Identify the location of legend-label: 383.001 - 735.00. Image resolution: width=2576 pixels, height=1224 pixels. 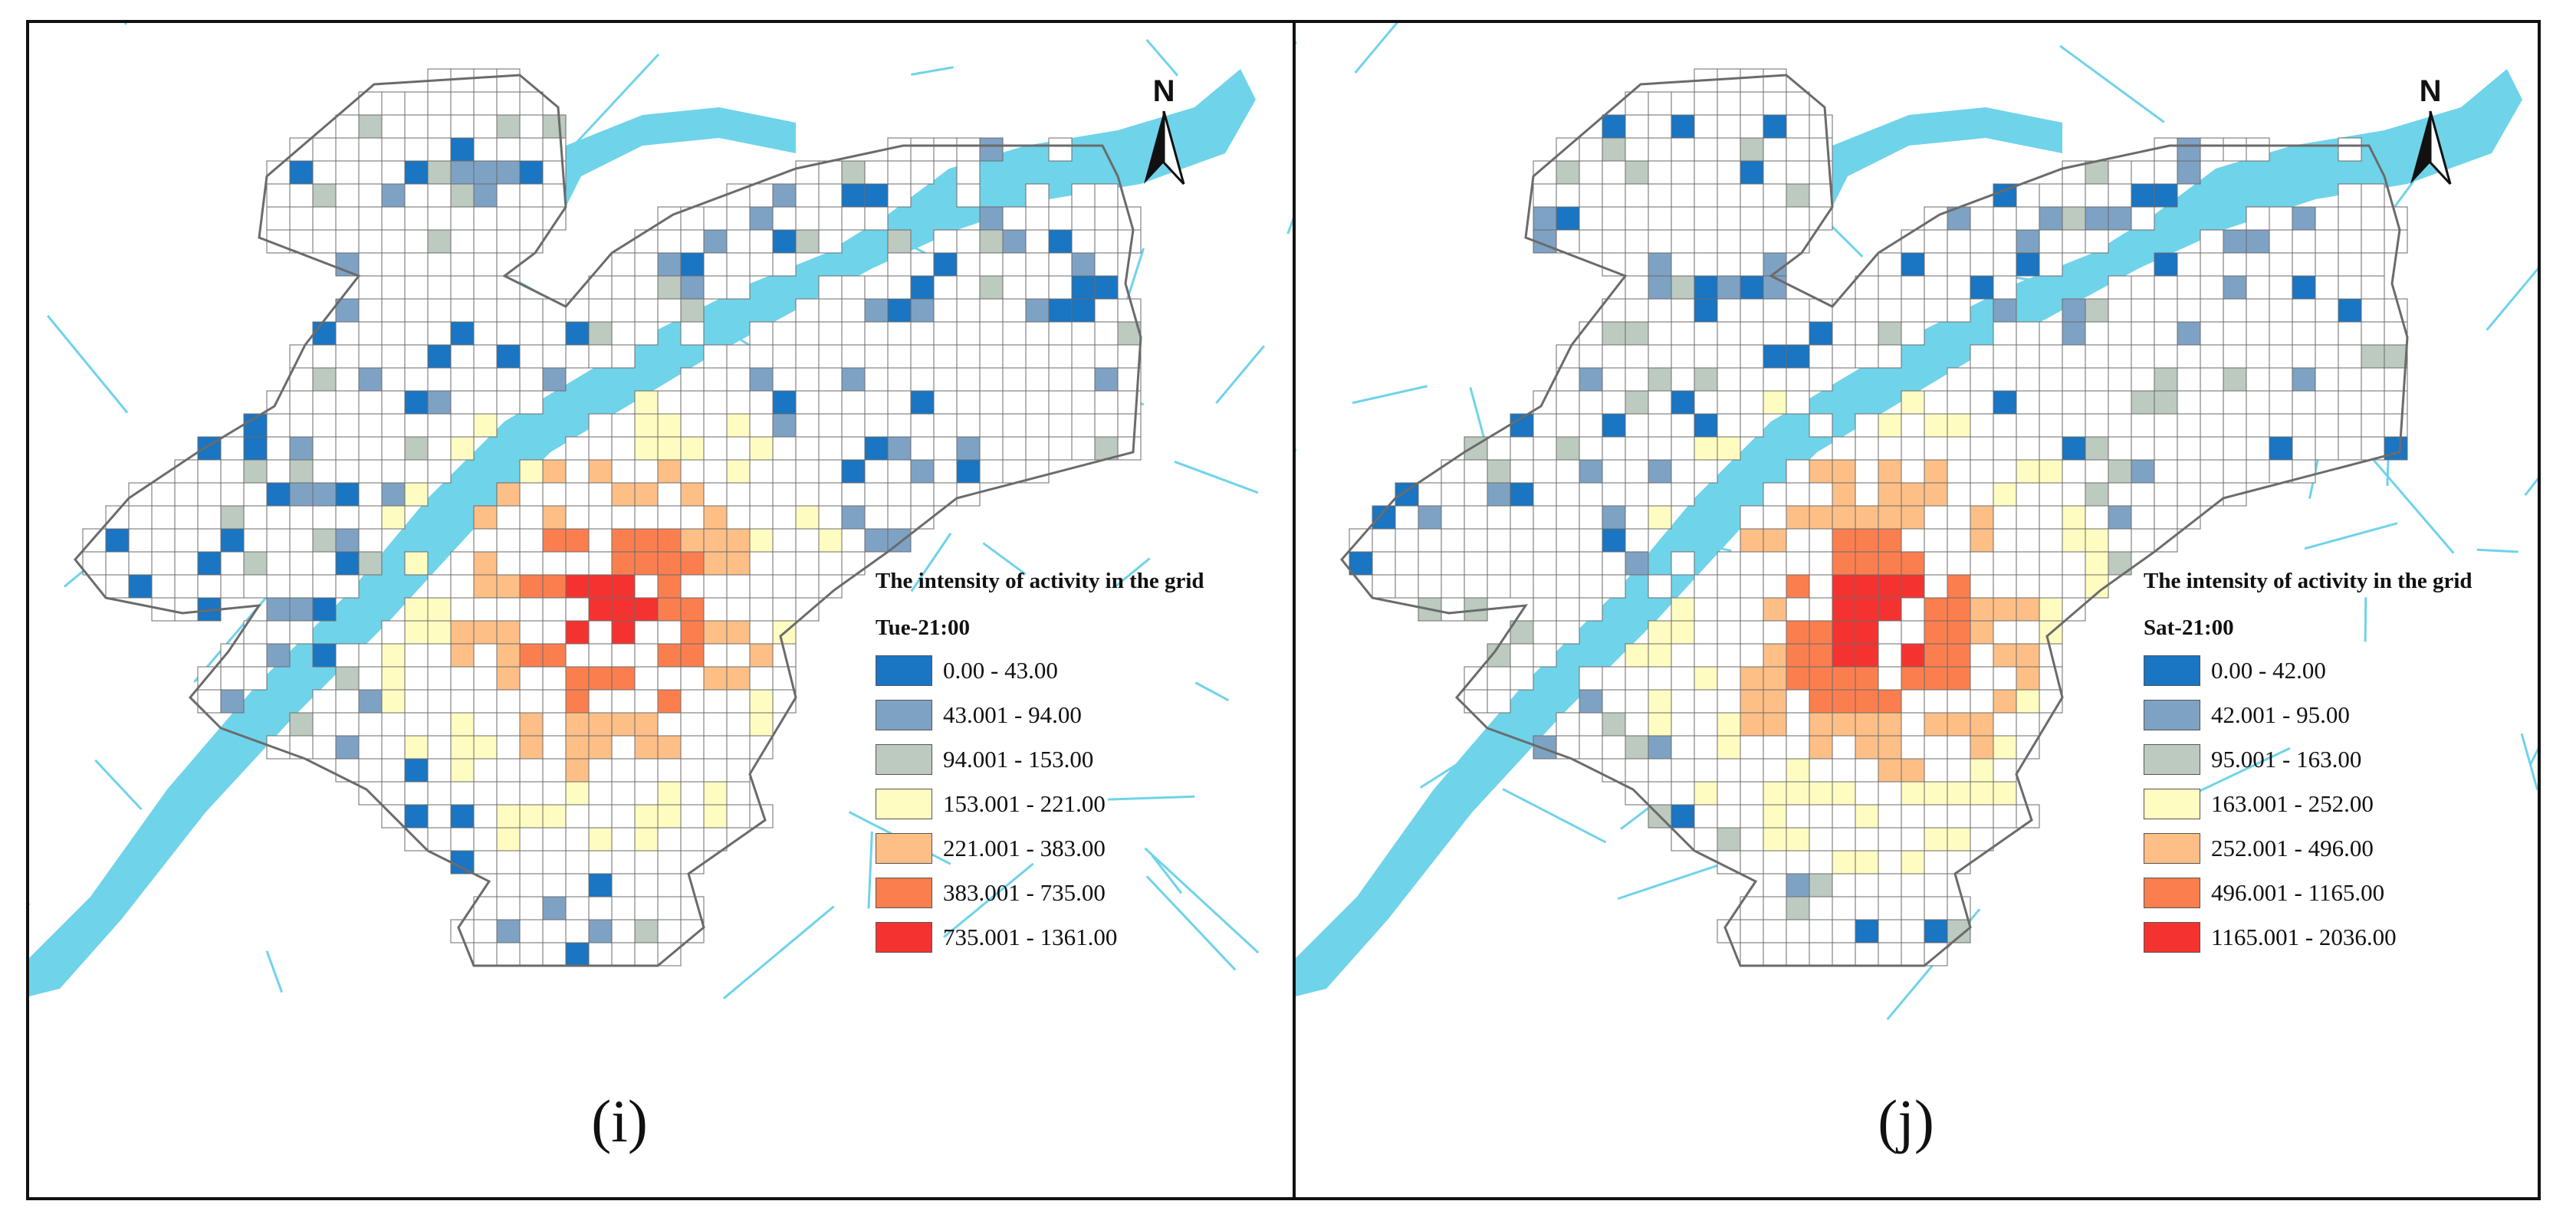
(1024, 893).